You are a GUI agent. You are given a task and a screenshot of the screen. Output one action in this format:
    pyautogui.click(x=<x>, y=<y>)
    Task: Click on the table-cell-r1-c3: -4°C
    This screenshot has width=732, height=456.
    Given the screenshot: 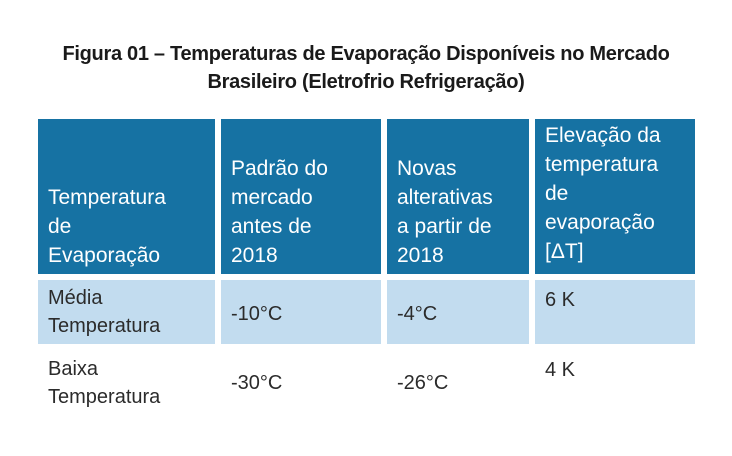 What is the action you would take?
    pyautogui.click(x=458, y=312)
    